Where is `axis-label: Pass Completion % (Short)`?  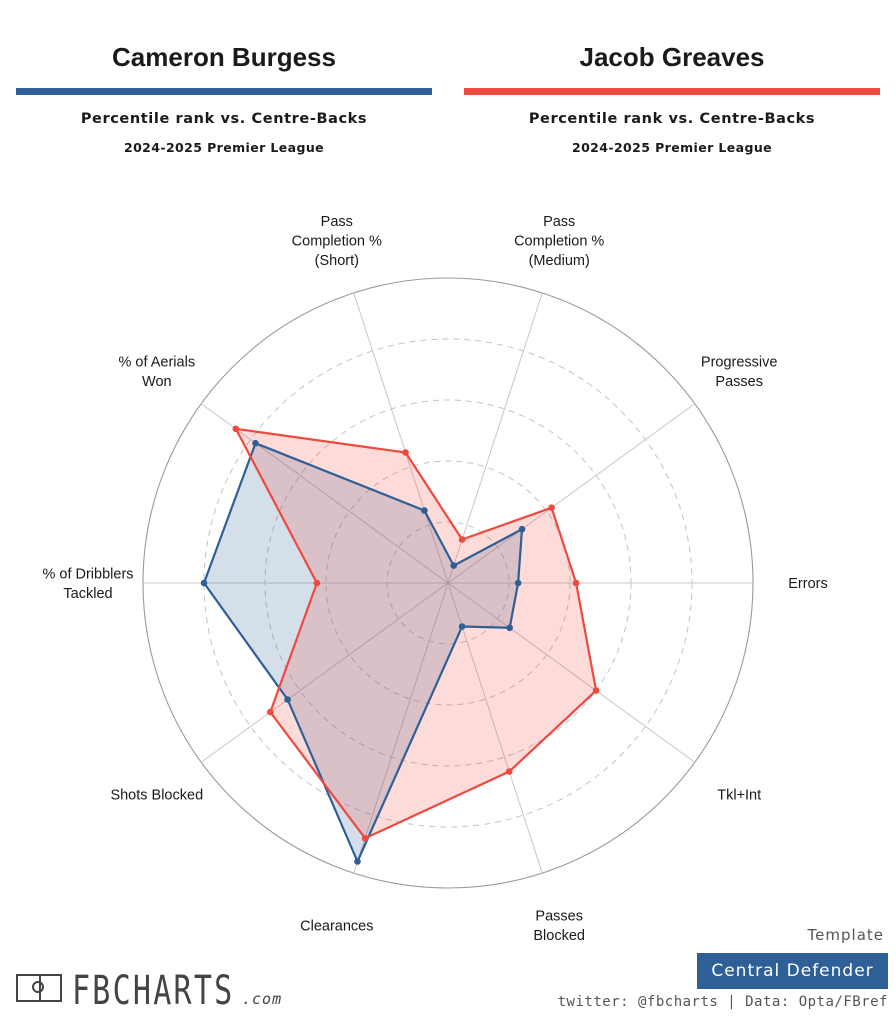
axis-label: Pass Completion % (Short) is located at coordinates (337, 241).